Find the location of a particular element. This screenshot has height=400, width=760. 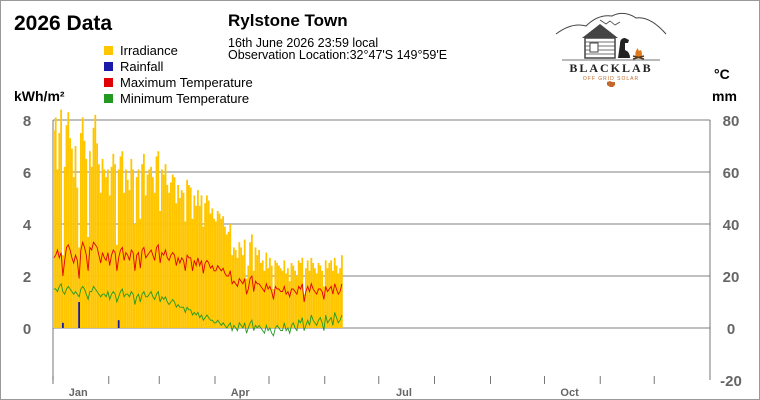

legend-swatch-rainfall is located at coordinates (108, 66).